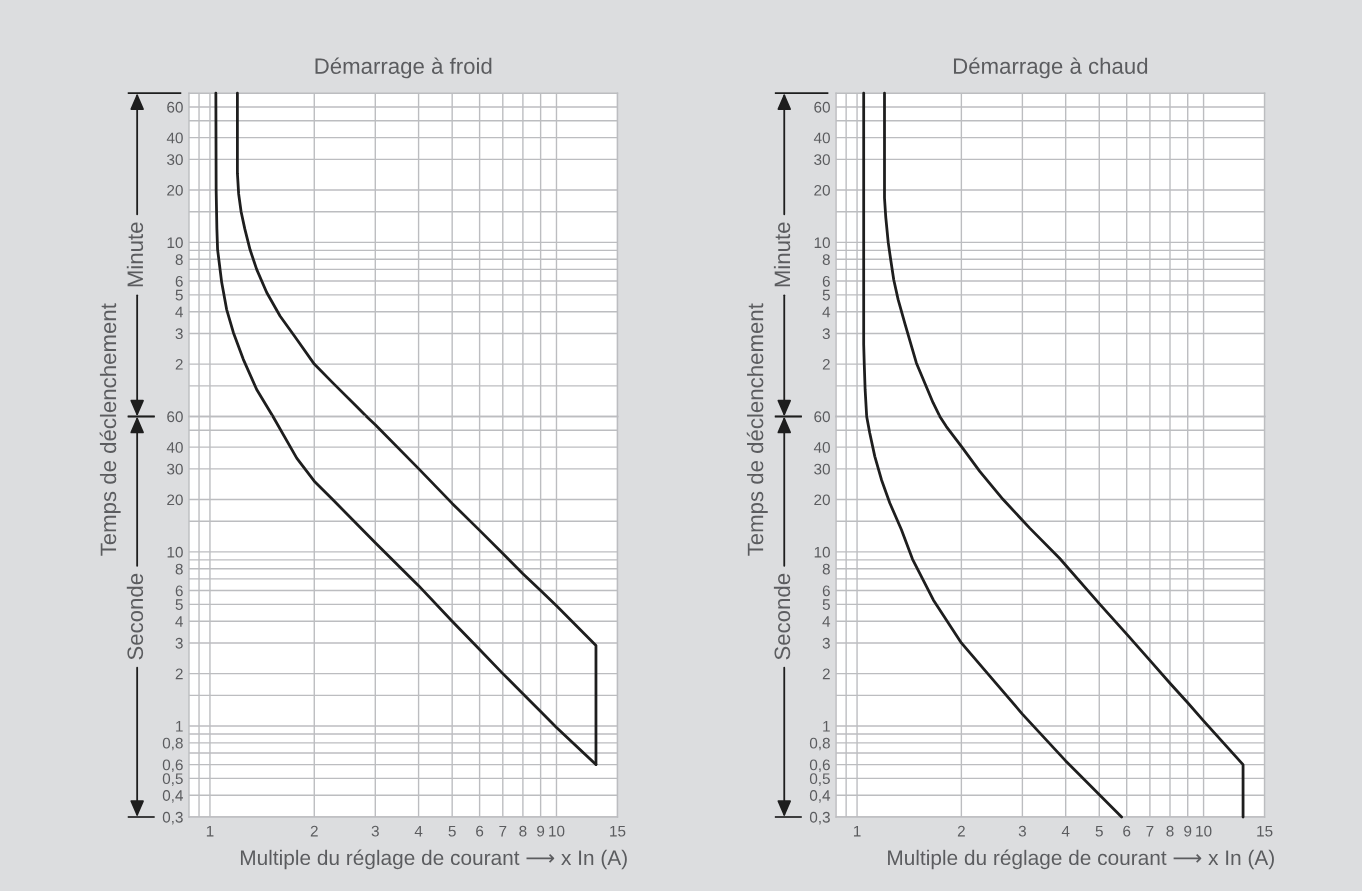 This screenshot has width=1362, height=891. What do you see at coordinates (403, 68) in the screenshot?
I see `chart-title: Démarrage à froid` at bounding box center [403, 68].